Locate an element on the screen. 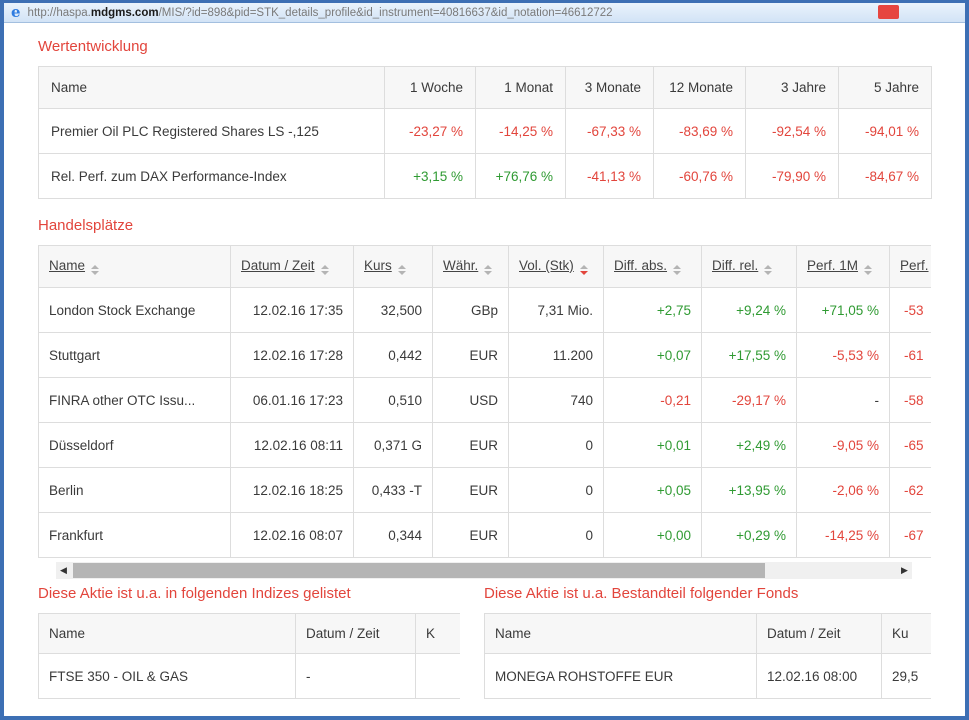  column-header-volumen: Vol. (Stk) is located at coordinates (556, 266).